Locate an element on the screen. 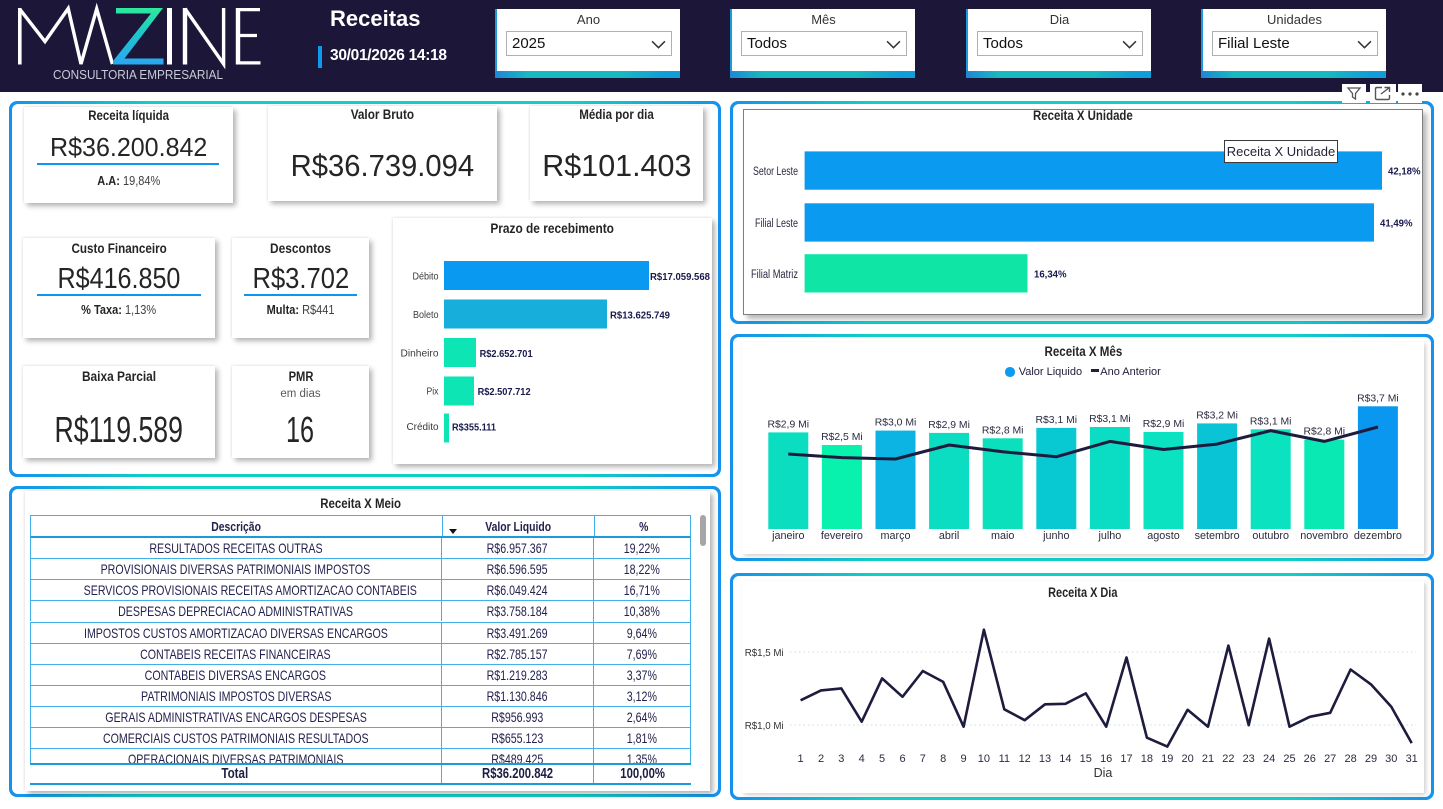  svg-text: 2 is located at coordinates (821, 759).